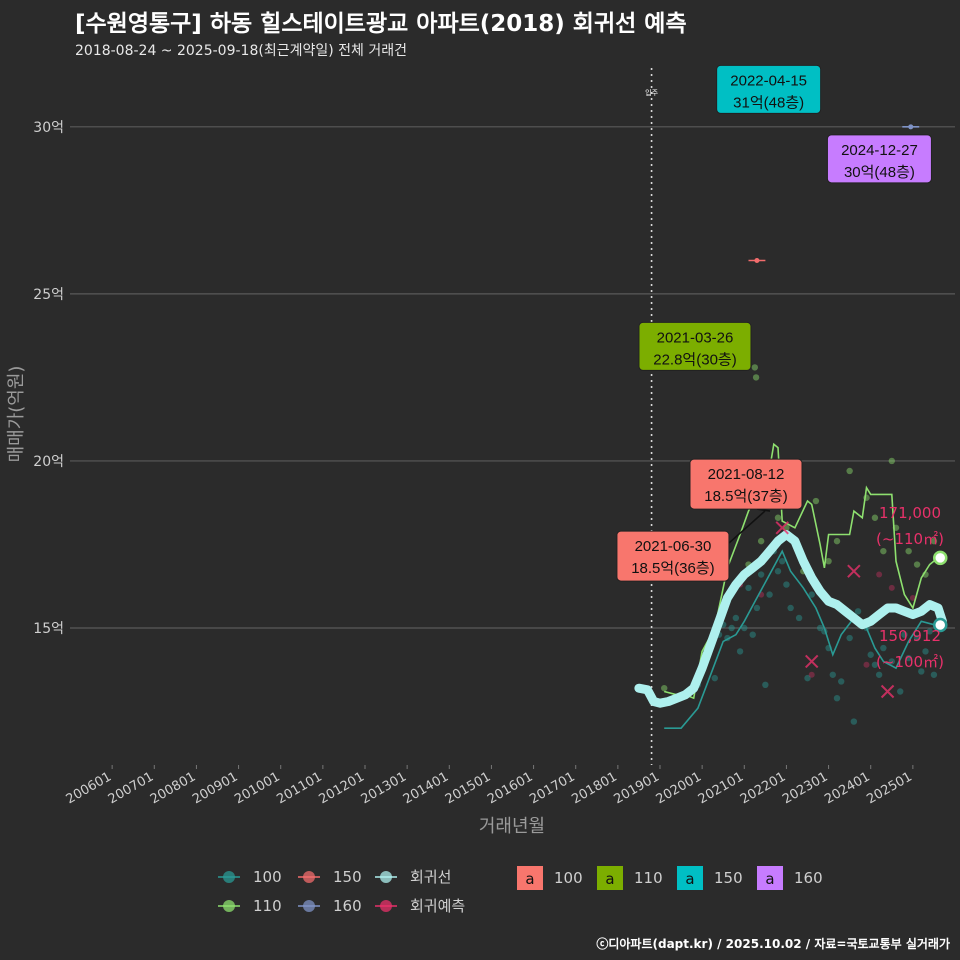 The width and height of the screenshot is (960, 960). I want to click on annotation-date: 2021-03-26, so click(695, 337).